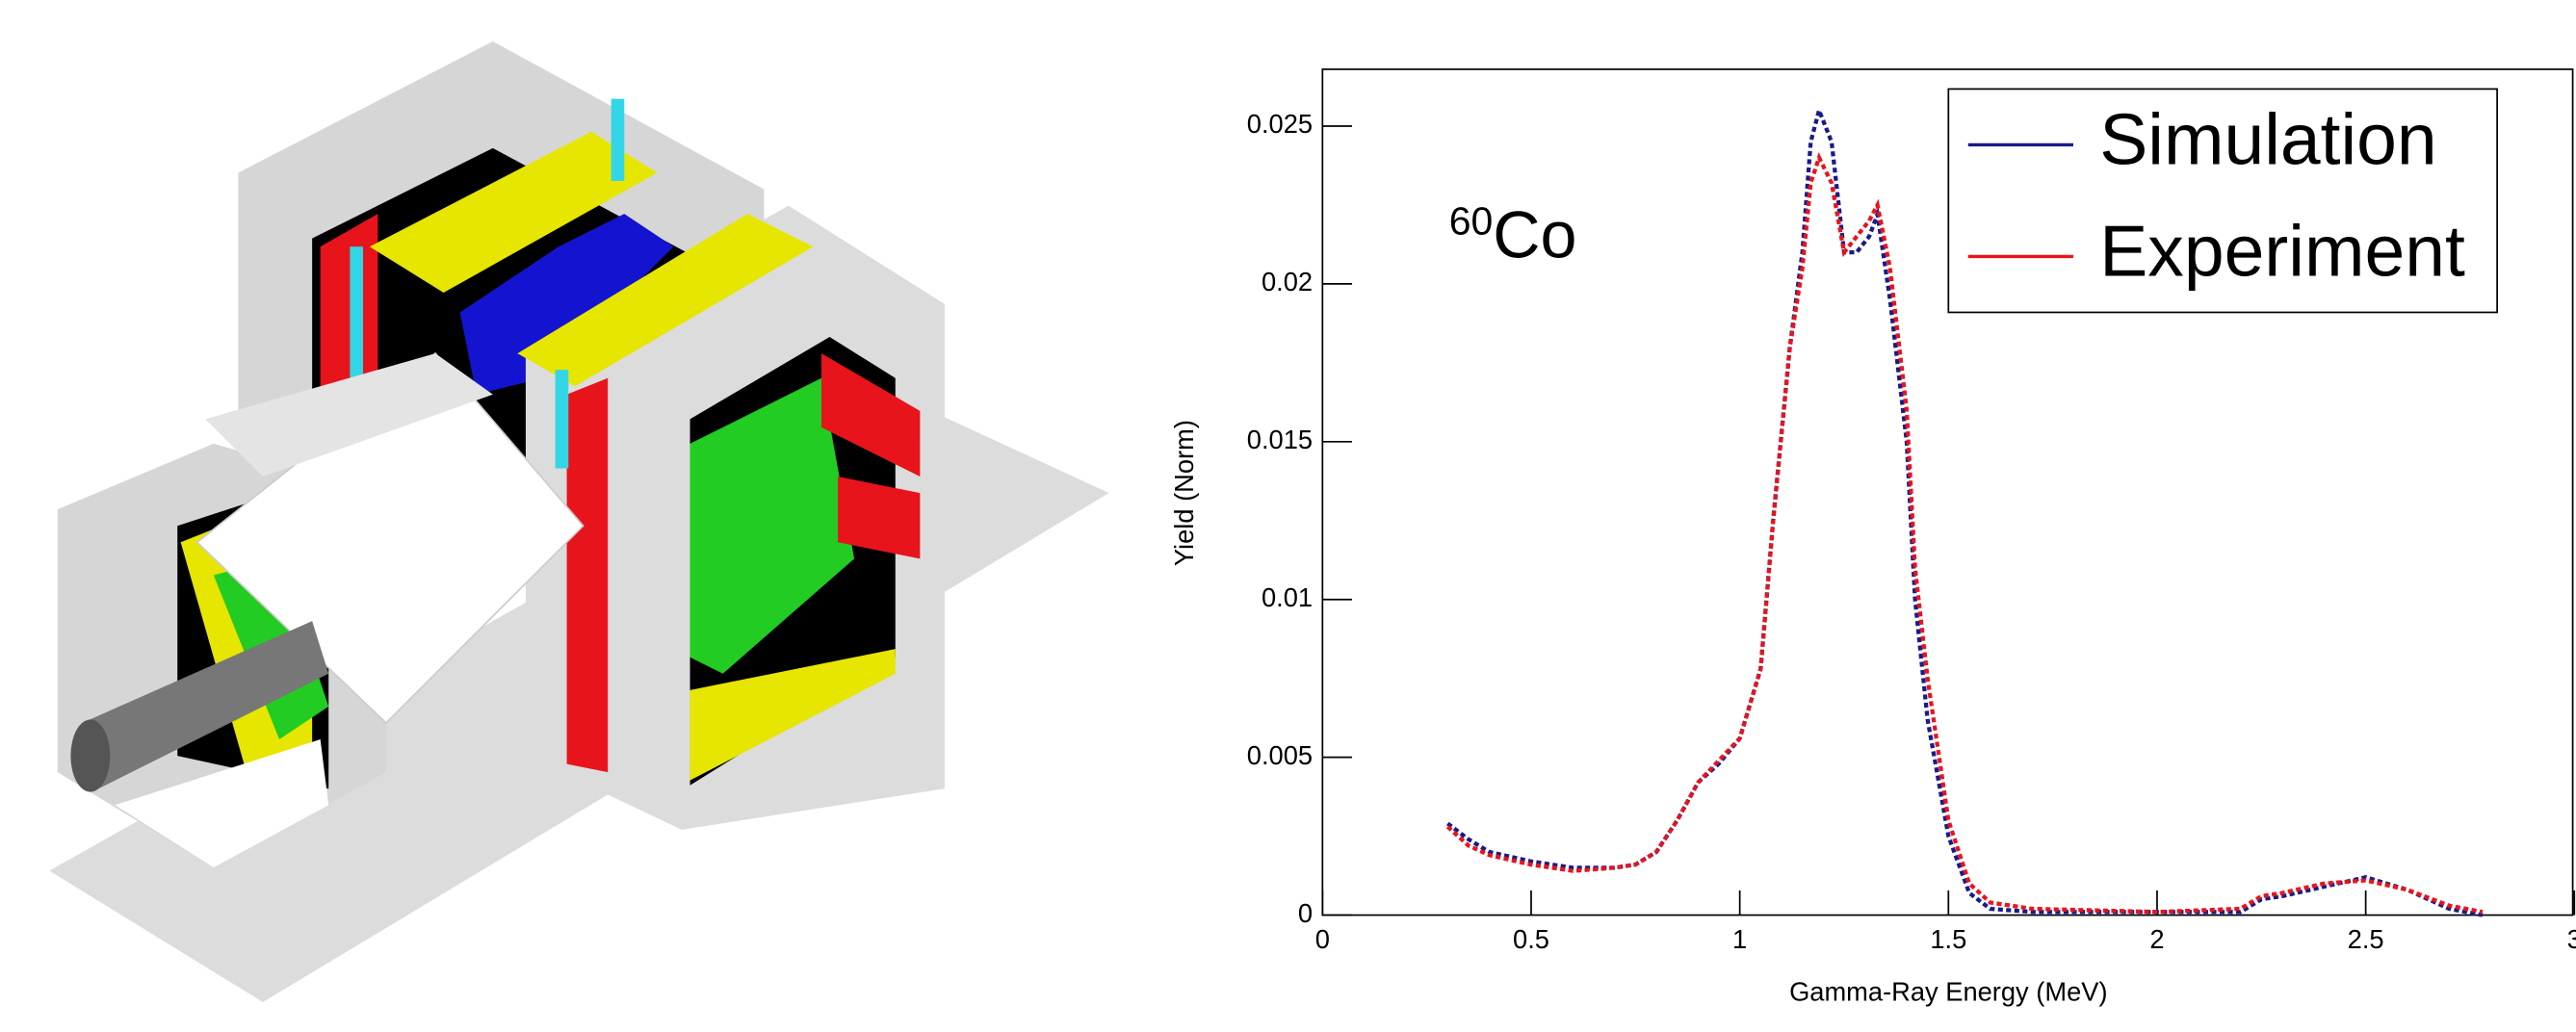 This screenshot has height=1032, width=2576. What do you see at coordinates (1184, 493) in the screenshot?
I see `y-axis-label: Yield (Norm)` at bounding box center [1184, 493].